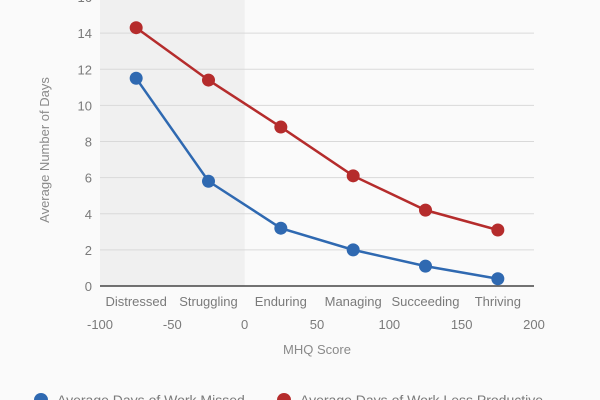 The width and height of the screenshot is (600, 400). I want to click on x-tick-label: -100, so click(100, 324).